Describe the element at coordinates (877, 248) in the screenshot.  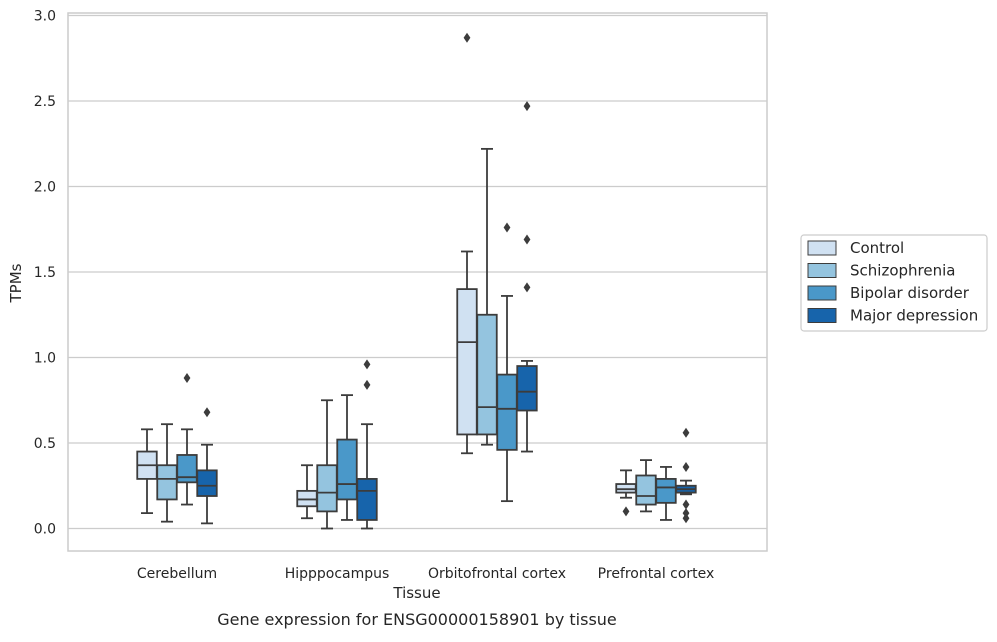
I see `legend-label: Control` at that location.